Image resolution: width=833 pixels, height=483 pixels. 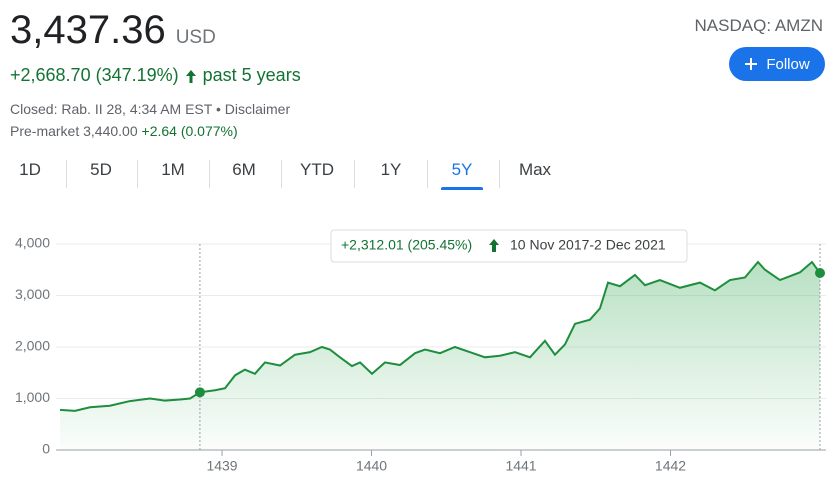 I want to click on y-tick-label: 0, so click(x=46, y=449).